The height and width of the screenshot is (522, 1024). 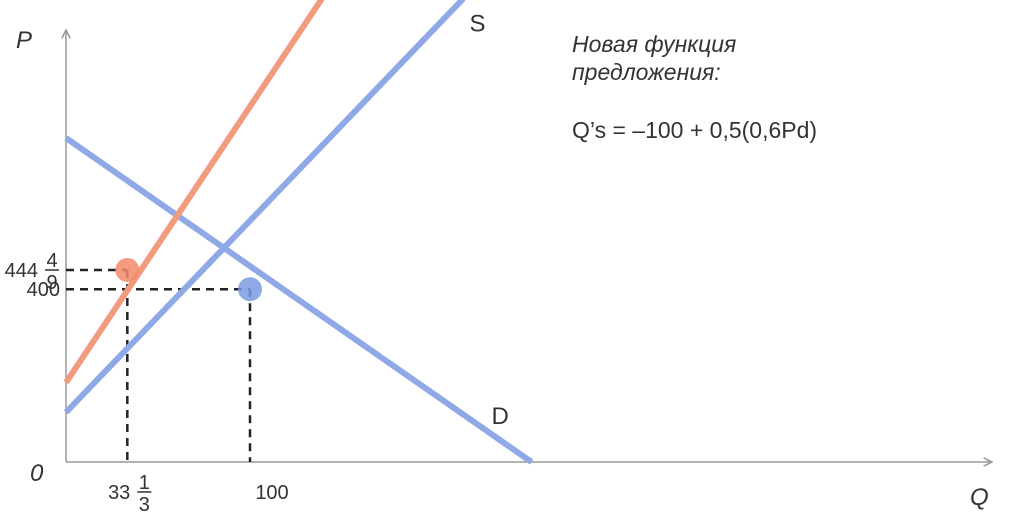 What do you see at coordinates (24, 40) in the screenshot?
I see `y-axis-title: P` at bounding box center [24, 40].